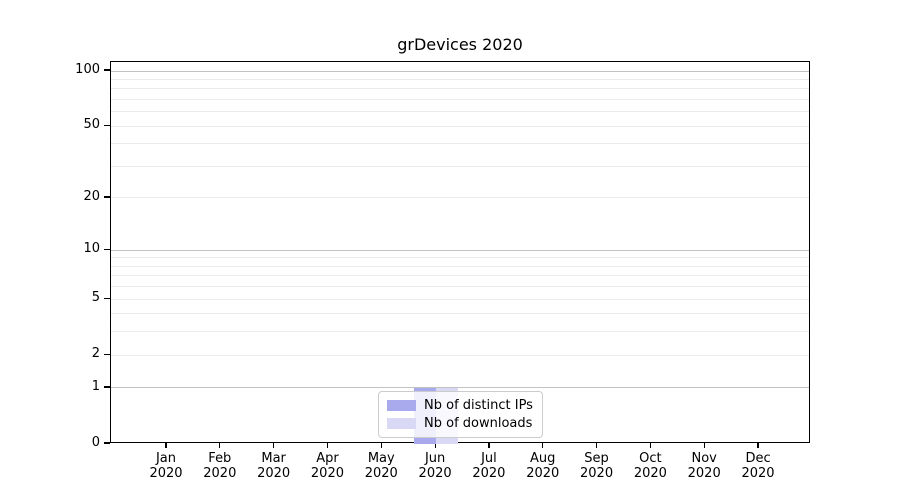  I want to click on x-tick-label: Apr 2020, so click(327, 466).